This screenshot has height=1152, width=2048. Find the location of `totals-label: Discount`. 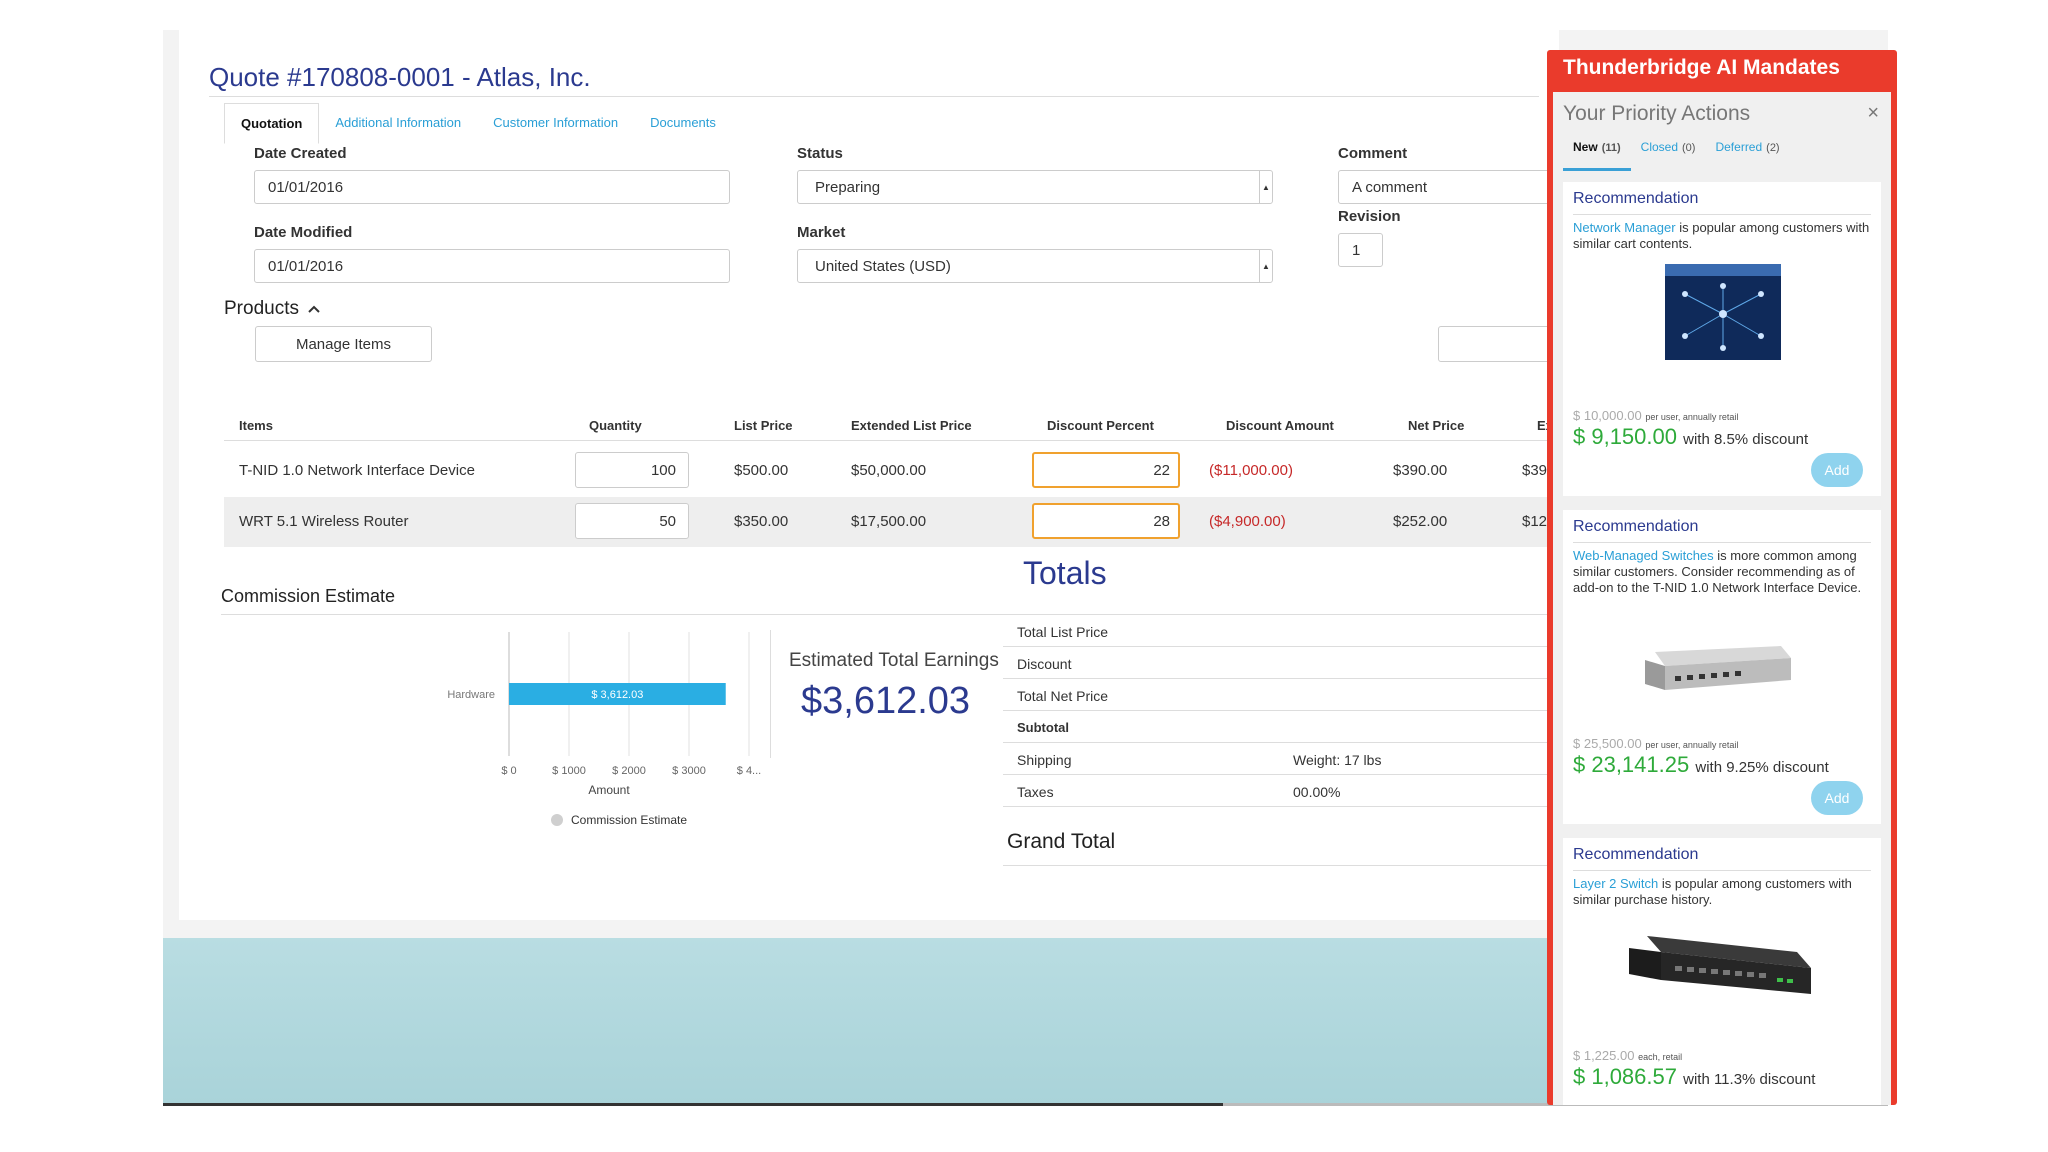

totals-label: Discount is located at coordinates (1044, 664).